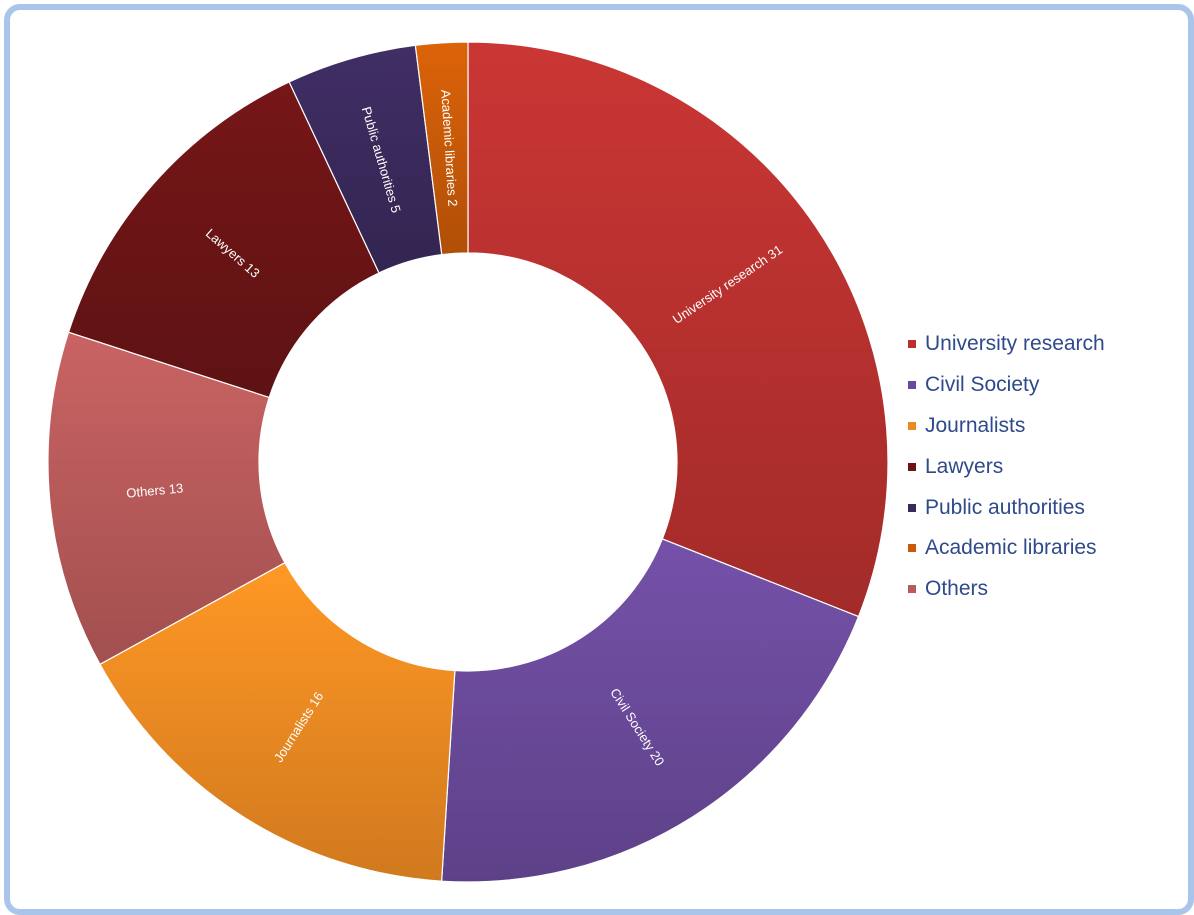  I want to click on legend-item-public-authorities: Public authorities, so click(1006, 507).